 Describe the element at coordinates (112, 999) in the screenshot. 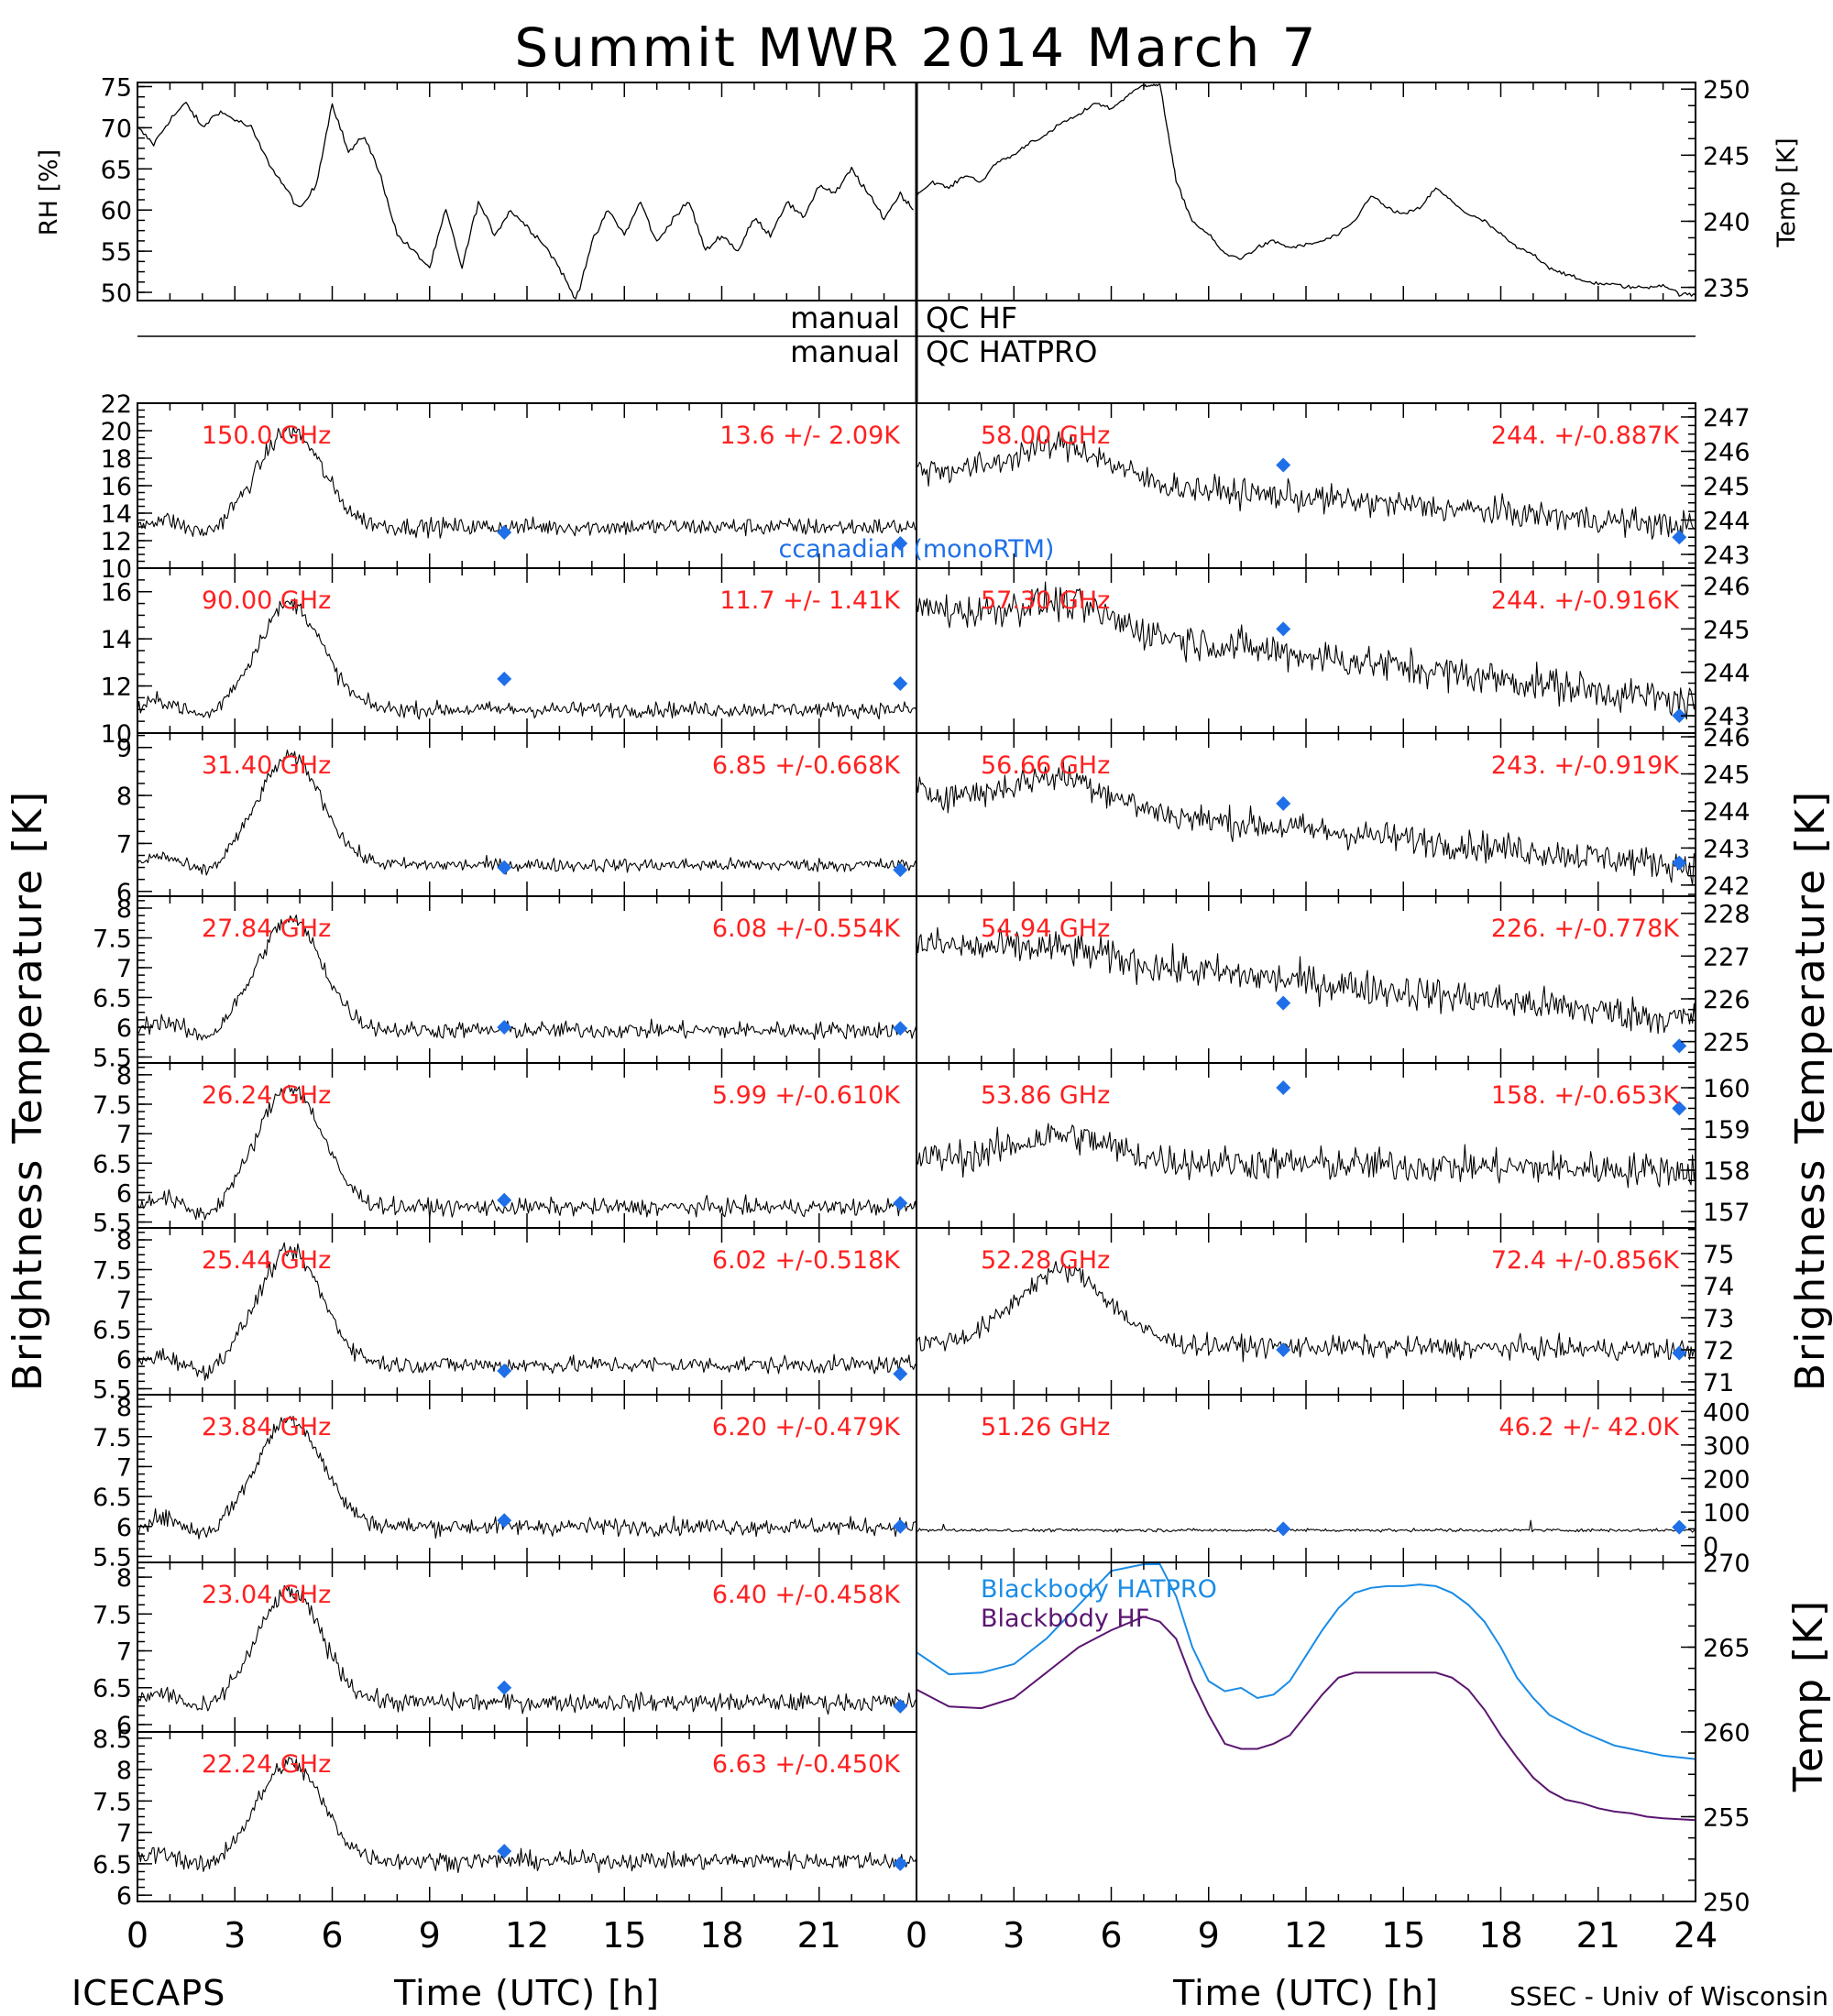

I see `left-channel-3-ytick-label: 6.5` at that location.